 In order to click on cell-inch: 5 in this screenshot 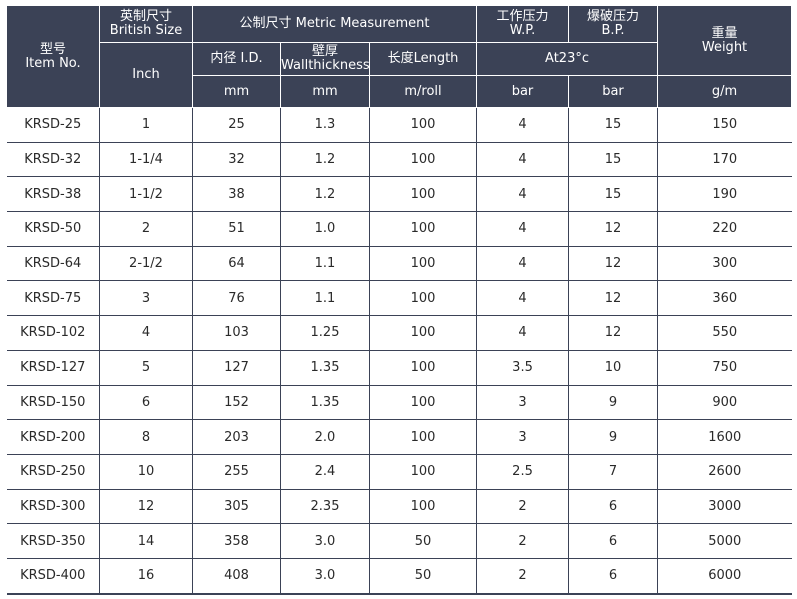, I will do `click(146, 368)`.